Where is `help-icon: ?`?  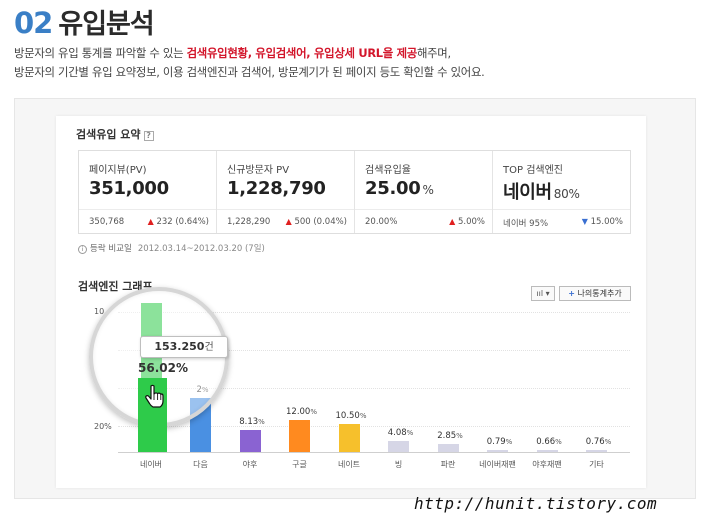
help-icon: ? is located at coordinates (148, 136).